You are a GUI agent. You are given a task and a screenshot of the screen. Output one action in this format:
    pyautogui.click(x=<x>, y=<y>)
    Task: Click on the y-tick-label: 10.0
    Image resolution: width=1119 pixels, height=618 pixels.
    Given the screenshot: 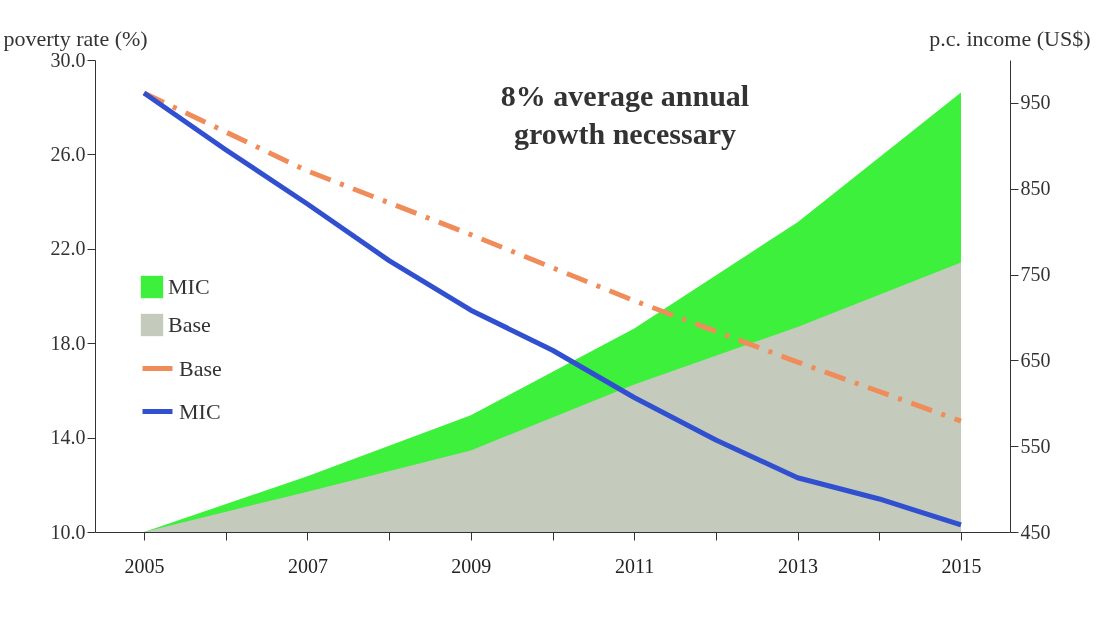 What is the action you would take?
    pyautogui.click(x=68, y=531)
    